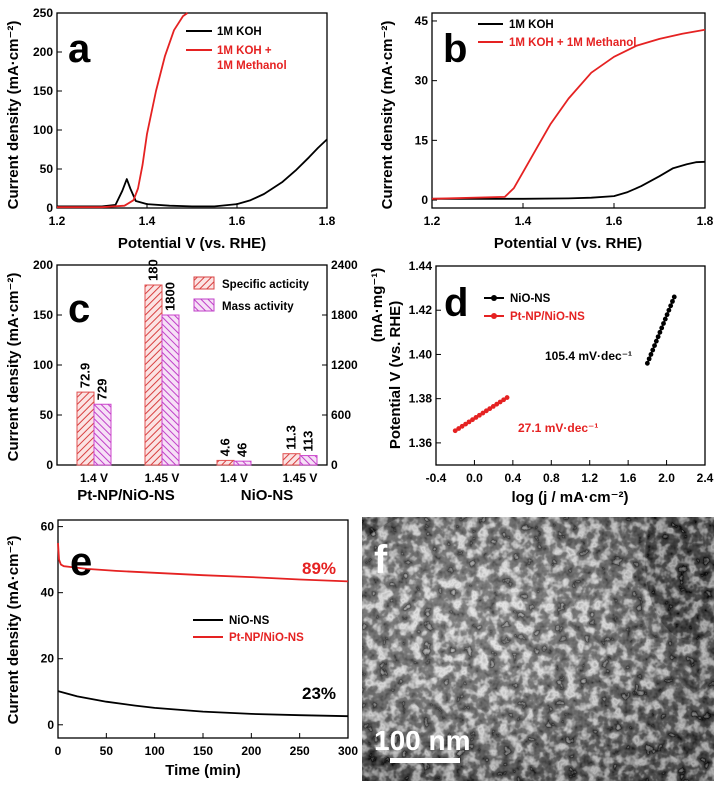  What do you see at coordinates (425, 760) in the screenshot?
I see `scale-bar` at bounding box center [425, 760].